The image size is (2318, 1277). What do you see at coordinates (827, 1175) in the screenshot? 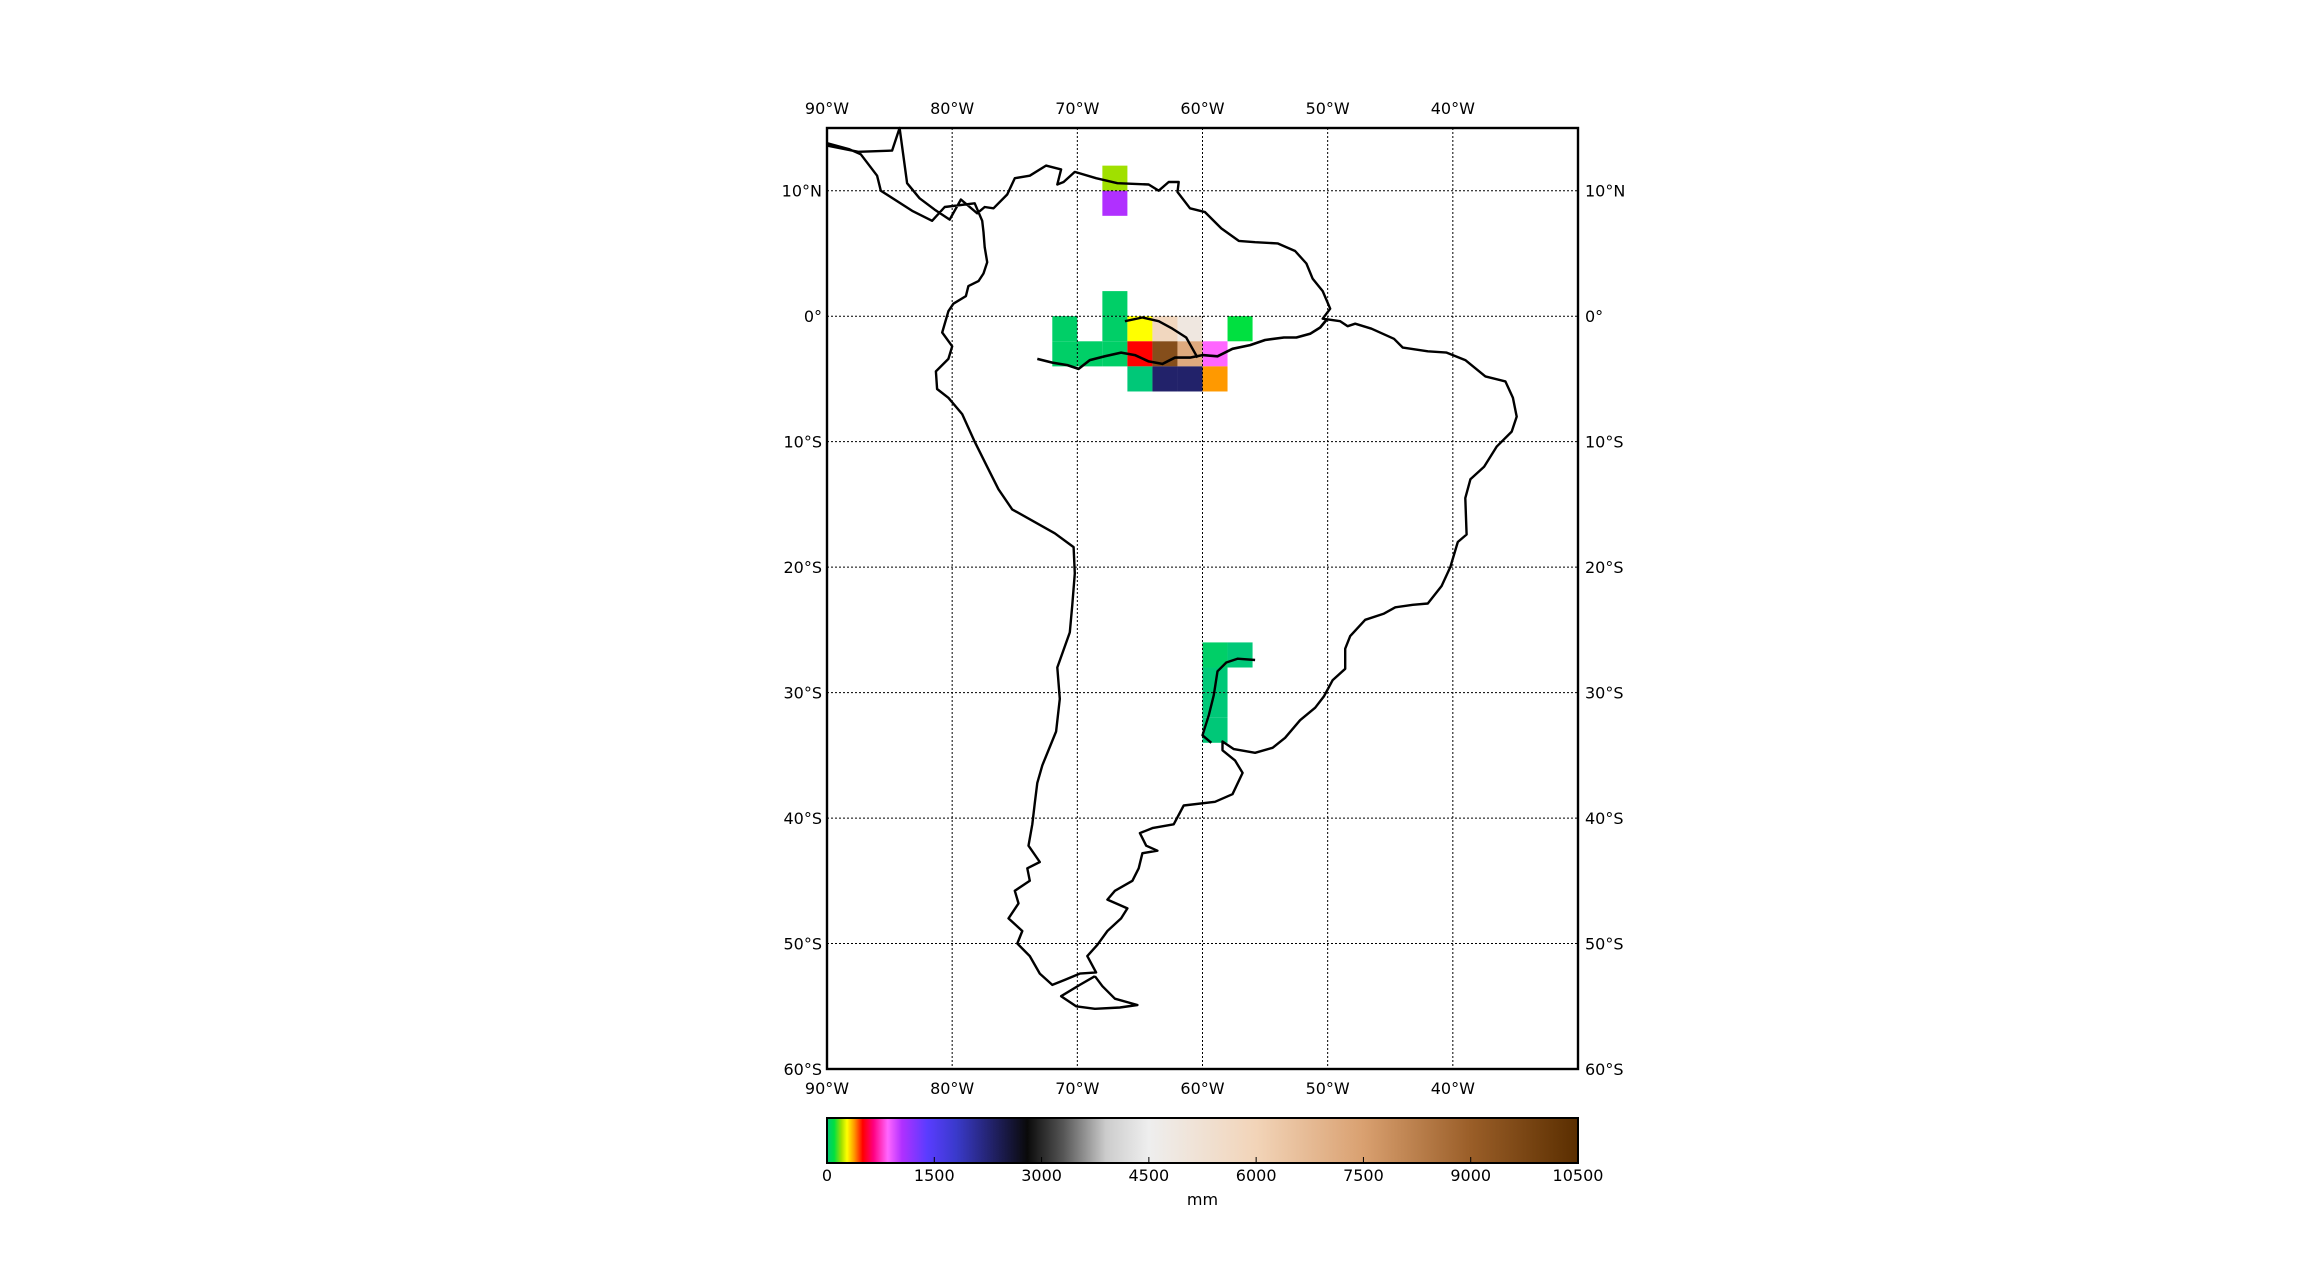
I see `colorbar-tick-label: 0` at bounding box center [827, 1175].